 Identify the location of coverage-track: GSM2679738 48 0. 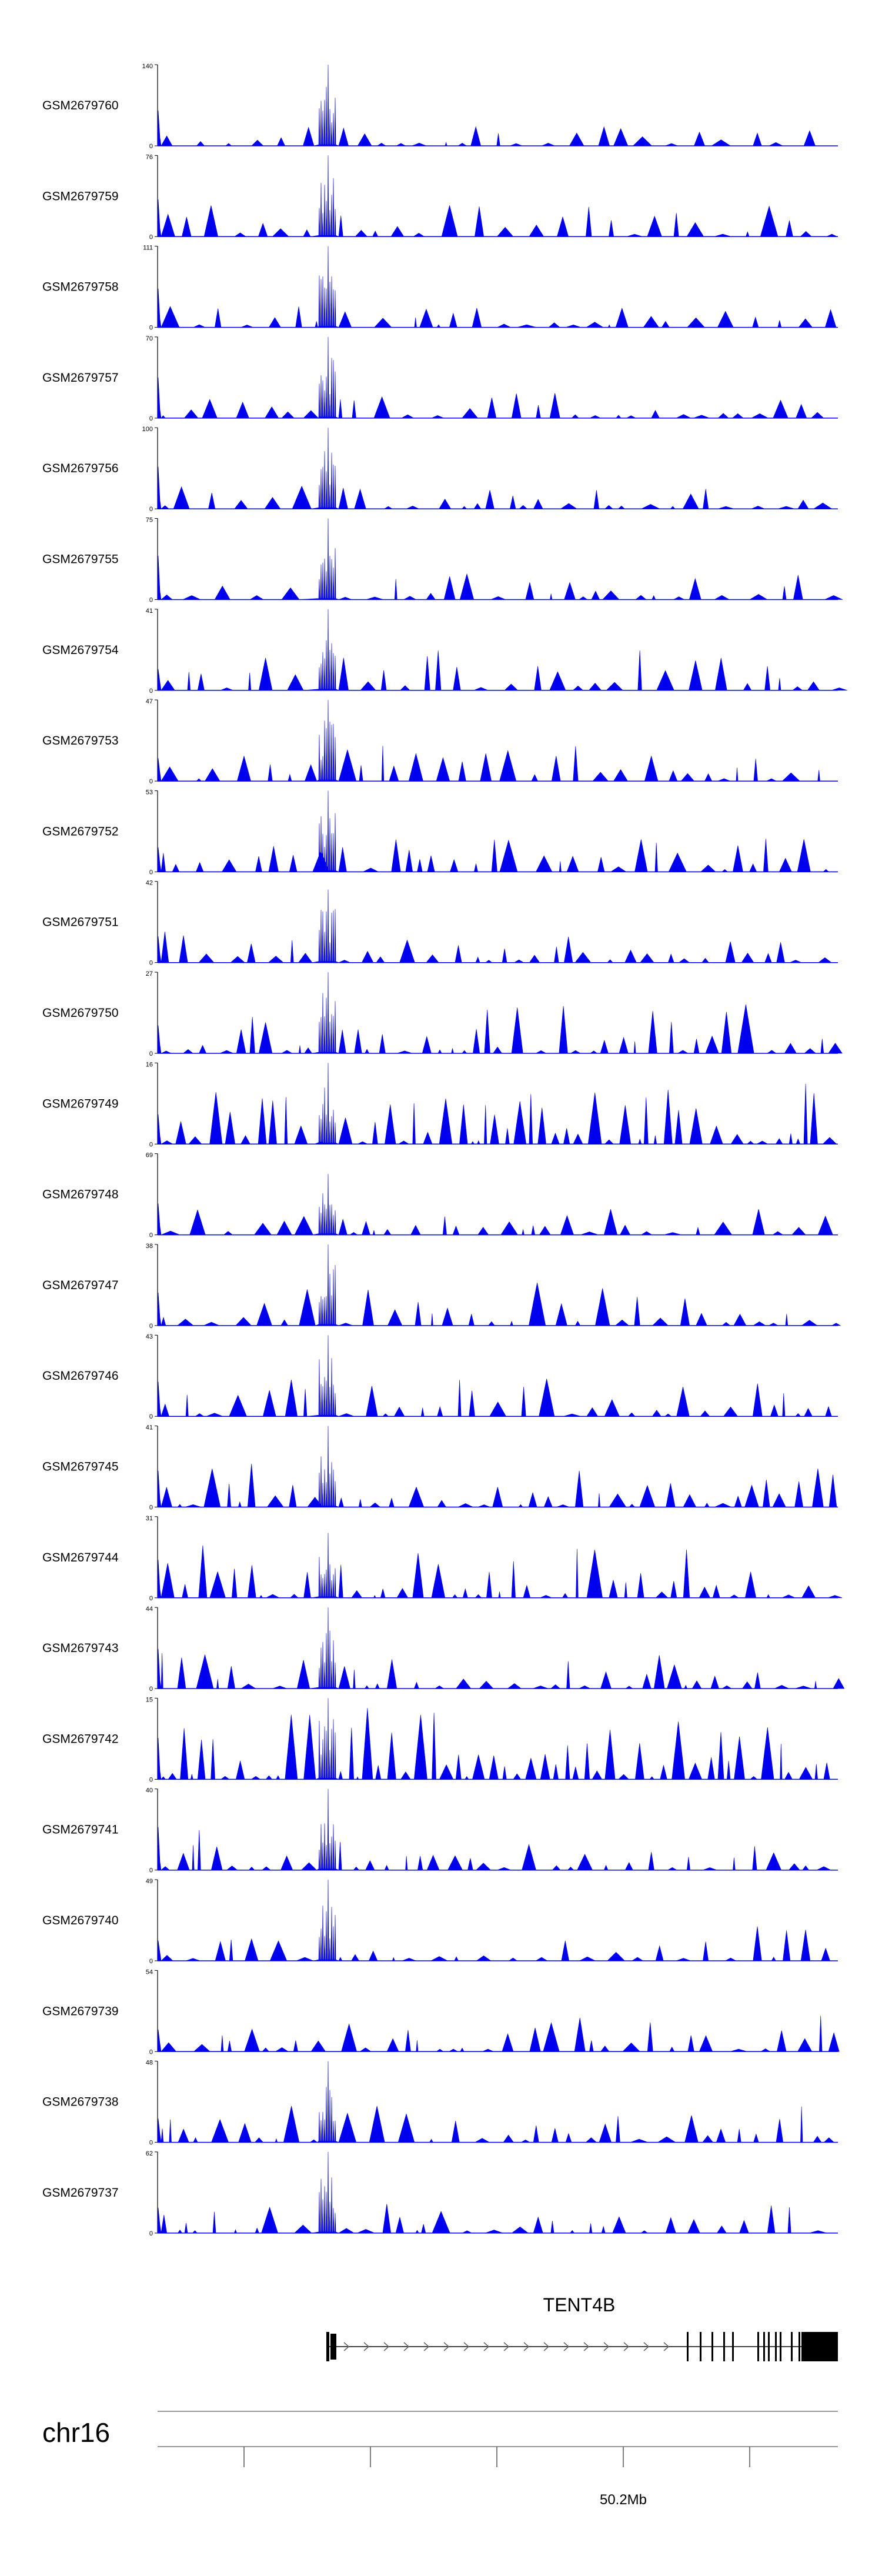
(440, 2103).